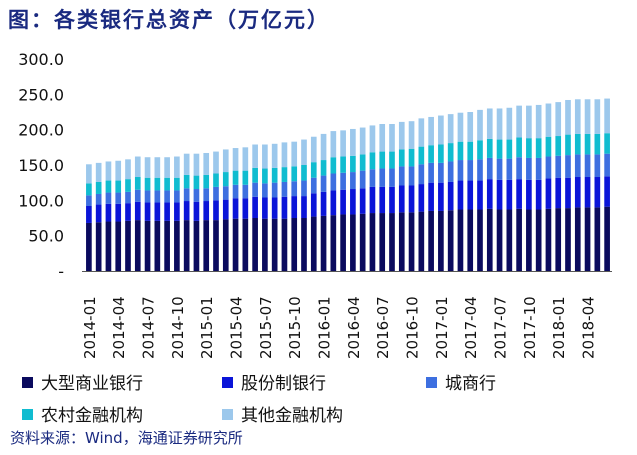 This screenshot has height=455, width=637. What do you see at coordinates (589, 327) in the screenshot?
I see `x-tick-label: 2018-04` at bounding box center [589, 327].